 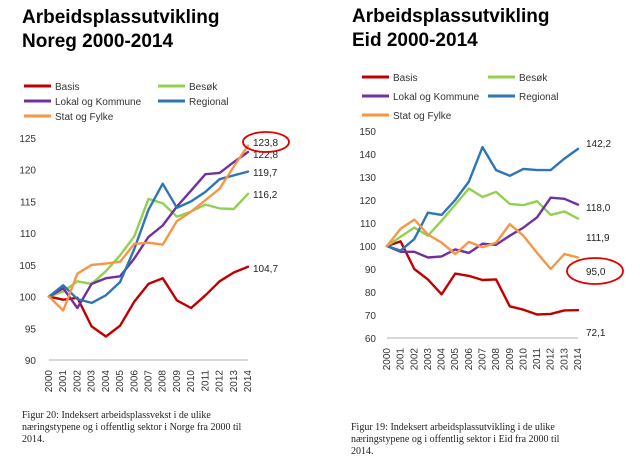 I want to click on chart2-x-tick-label: 2003, so click(x=428, y=359).